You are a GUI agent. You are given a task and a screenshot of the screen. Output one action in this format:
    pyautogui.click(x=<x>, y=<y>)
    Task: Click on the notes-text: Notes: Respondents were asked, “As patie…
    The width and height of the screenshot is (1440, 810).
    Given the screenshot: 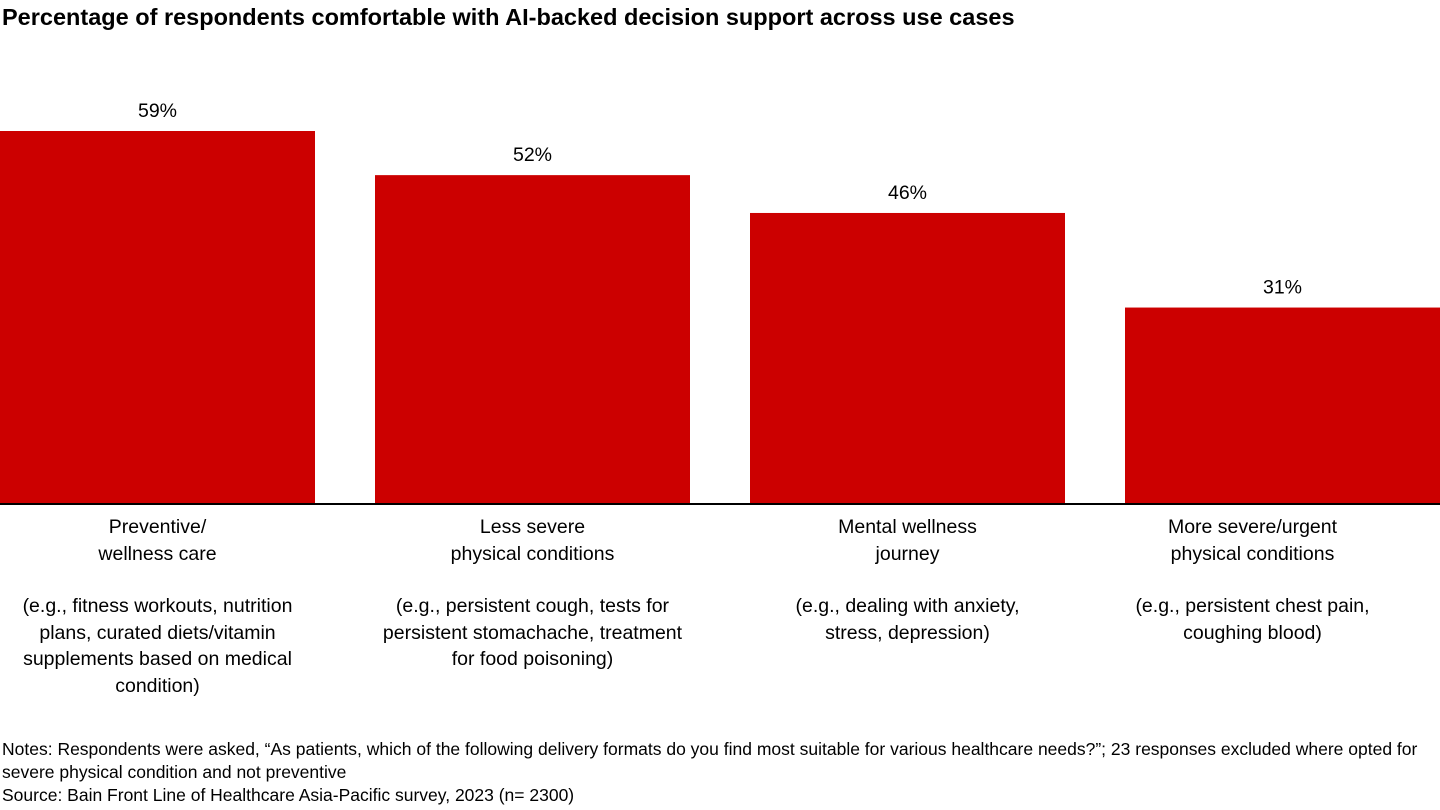 What is the action you would take?
    pyautogui.click(x=710, y=760)
    